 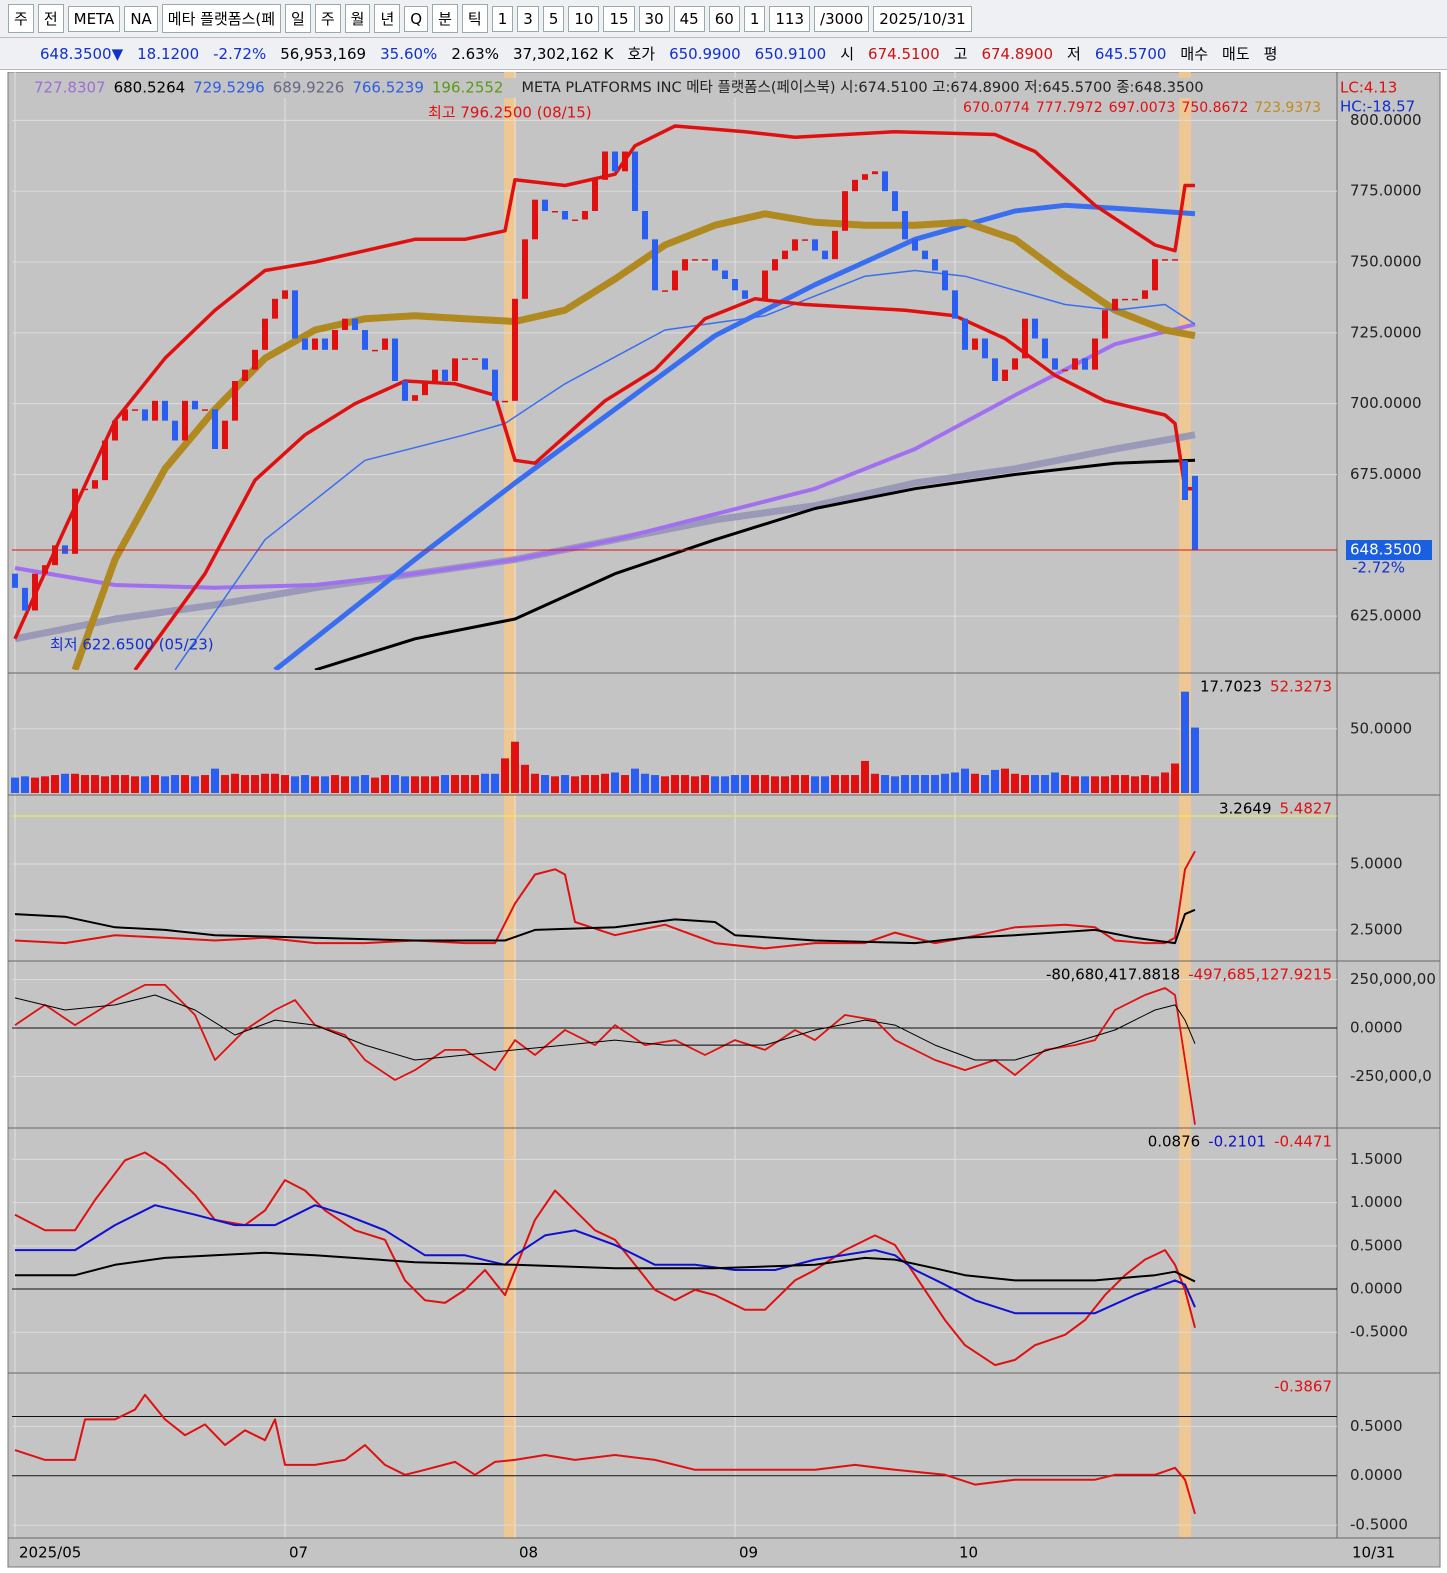 What do you see at coordinates (1130, 53) in the screenshot?
I see `info-item: 645.5700` at bounding box center [1130, 53].